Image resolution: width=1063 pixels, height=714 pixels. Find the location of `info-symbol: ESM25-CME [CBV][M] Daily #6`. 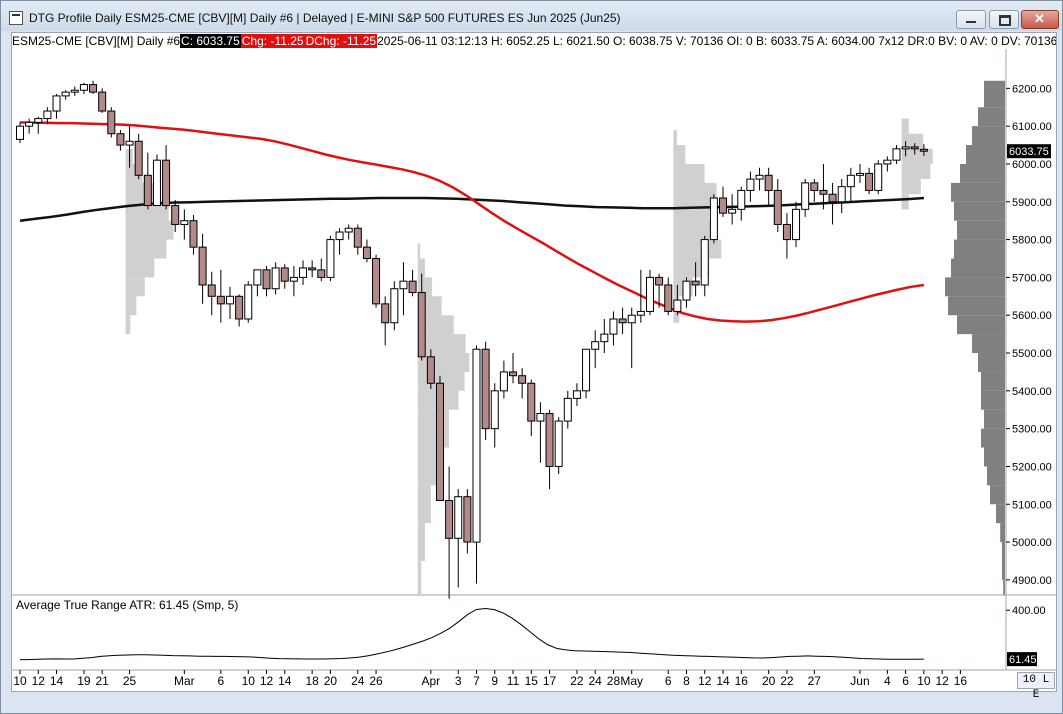

info-symbol: ESM25-CME [CBV][M] Daily #6 is located at coordinates (96, 41).